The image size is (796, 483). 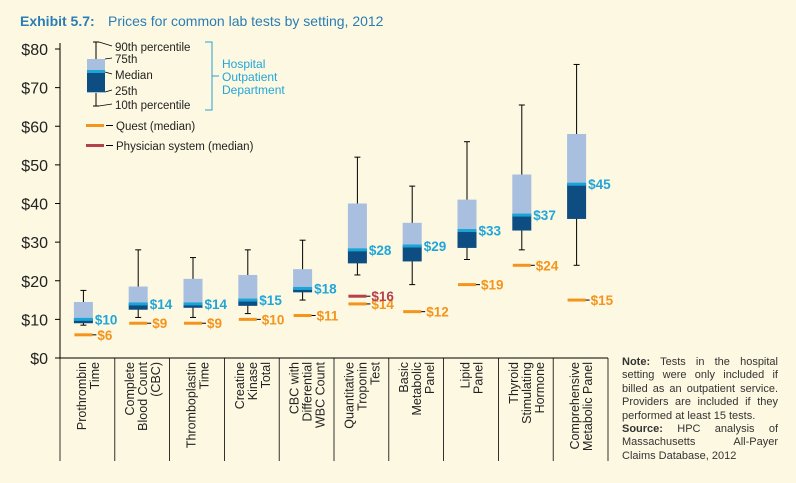 I want to click on legend-p90: 90th percentile, so click(x=152, y=48).